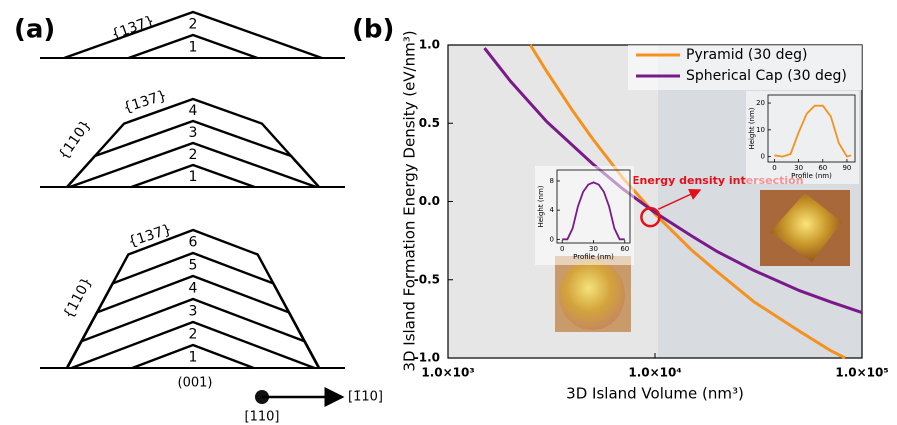 Image resolution: width=897 pixels, height=425 pixels. What do you see at coordinates (195, 383) in the screenshot?
I see `substrate-label: (001)` at bounding box center [195, 383].